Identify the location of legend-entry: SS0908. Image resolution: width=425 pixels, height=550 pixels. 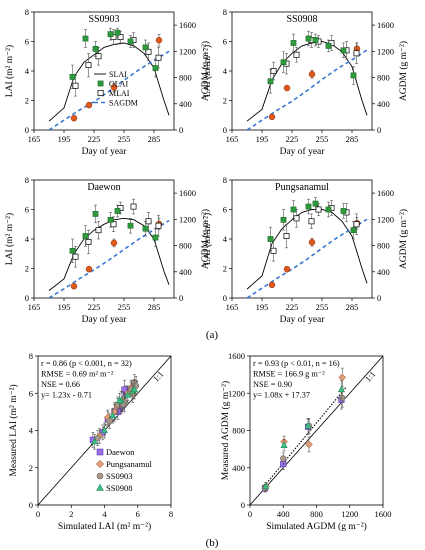
(119, 488).